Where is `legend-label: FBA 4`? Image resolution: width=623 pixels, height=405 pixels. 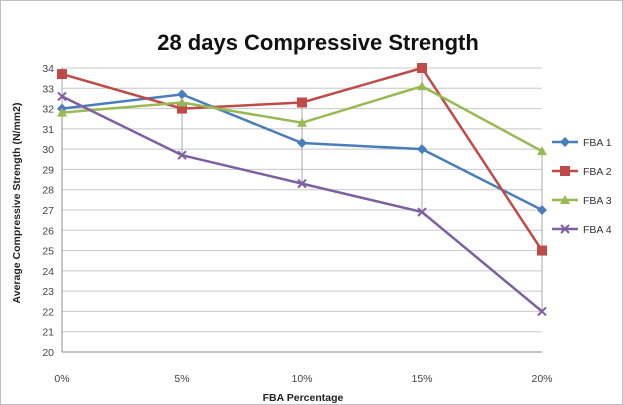
legend-label: FBA 4 is located at coordinates (597, 230).